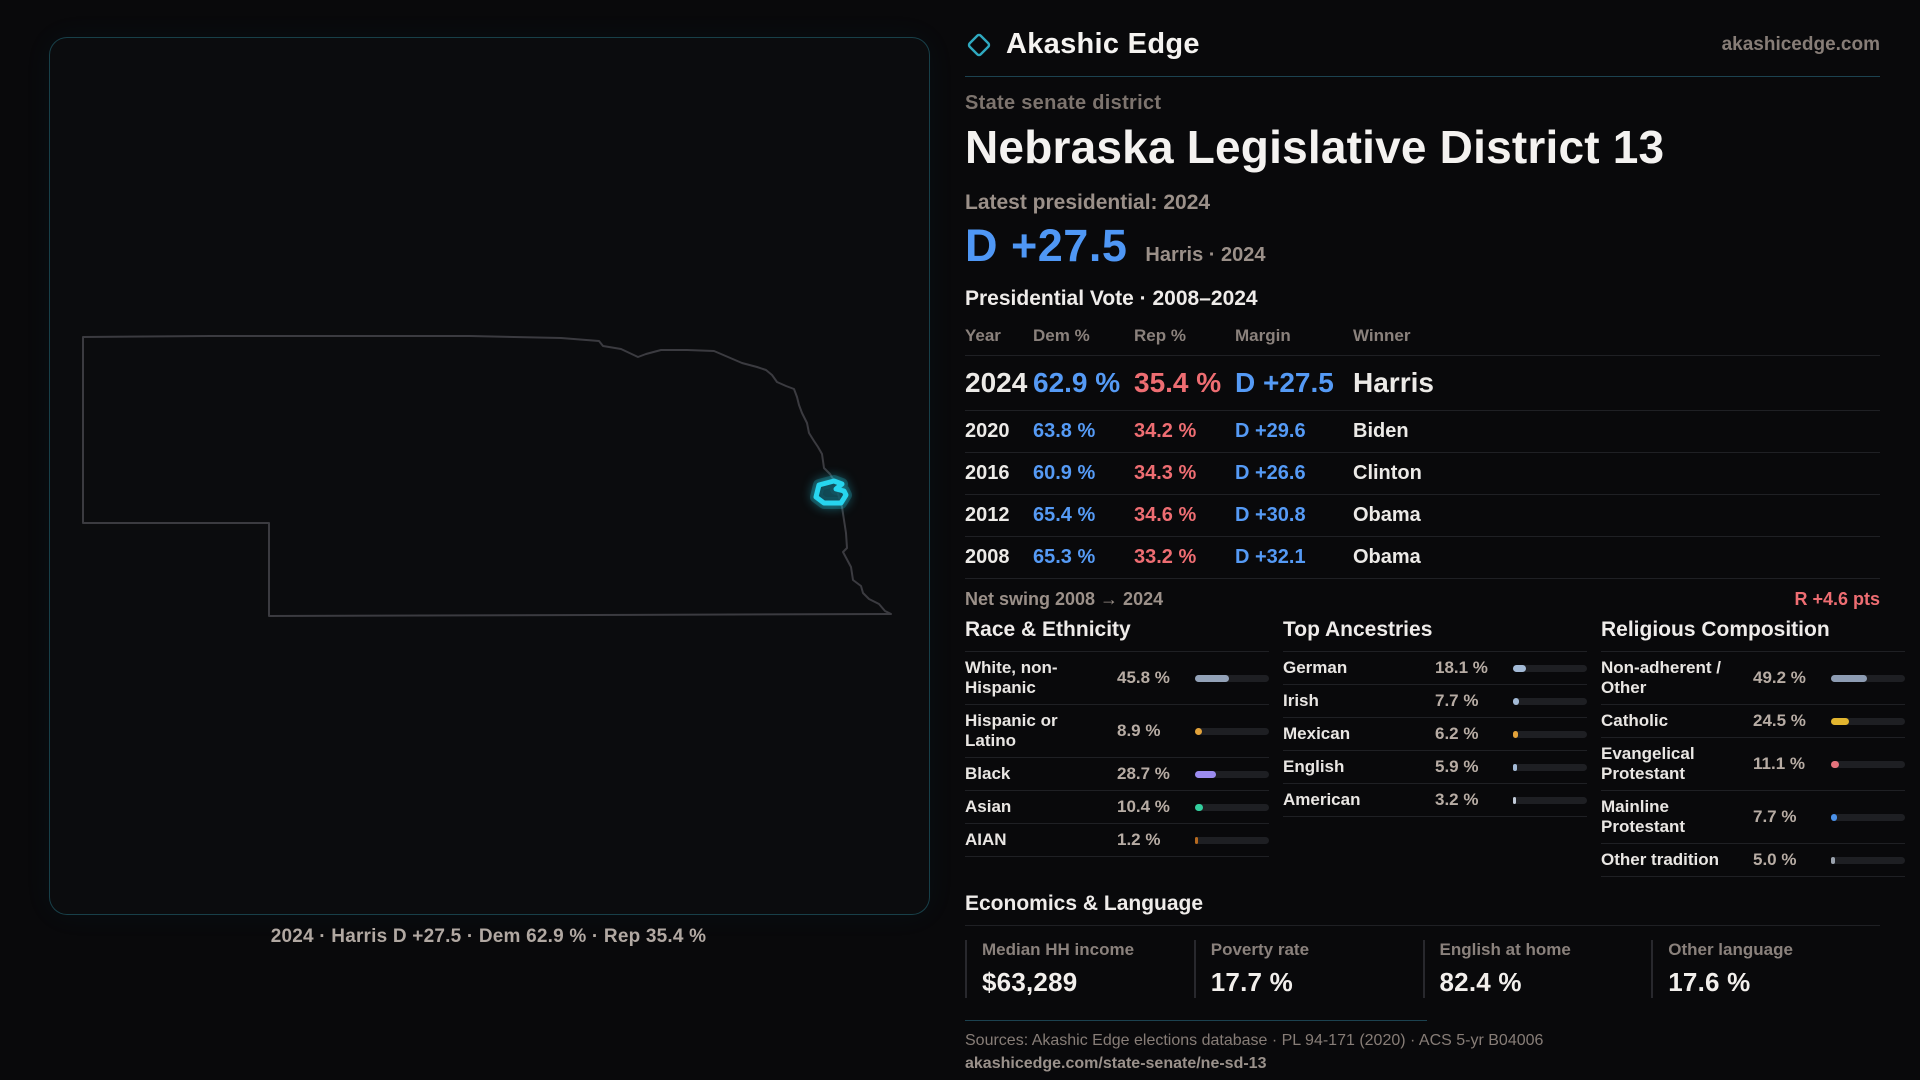 The image size is (1920, 1080). Describe the element at coordinates (487, 476) in the screenshot. I see `nebraska-outline` at that location.